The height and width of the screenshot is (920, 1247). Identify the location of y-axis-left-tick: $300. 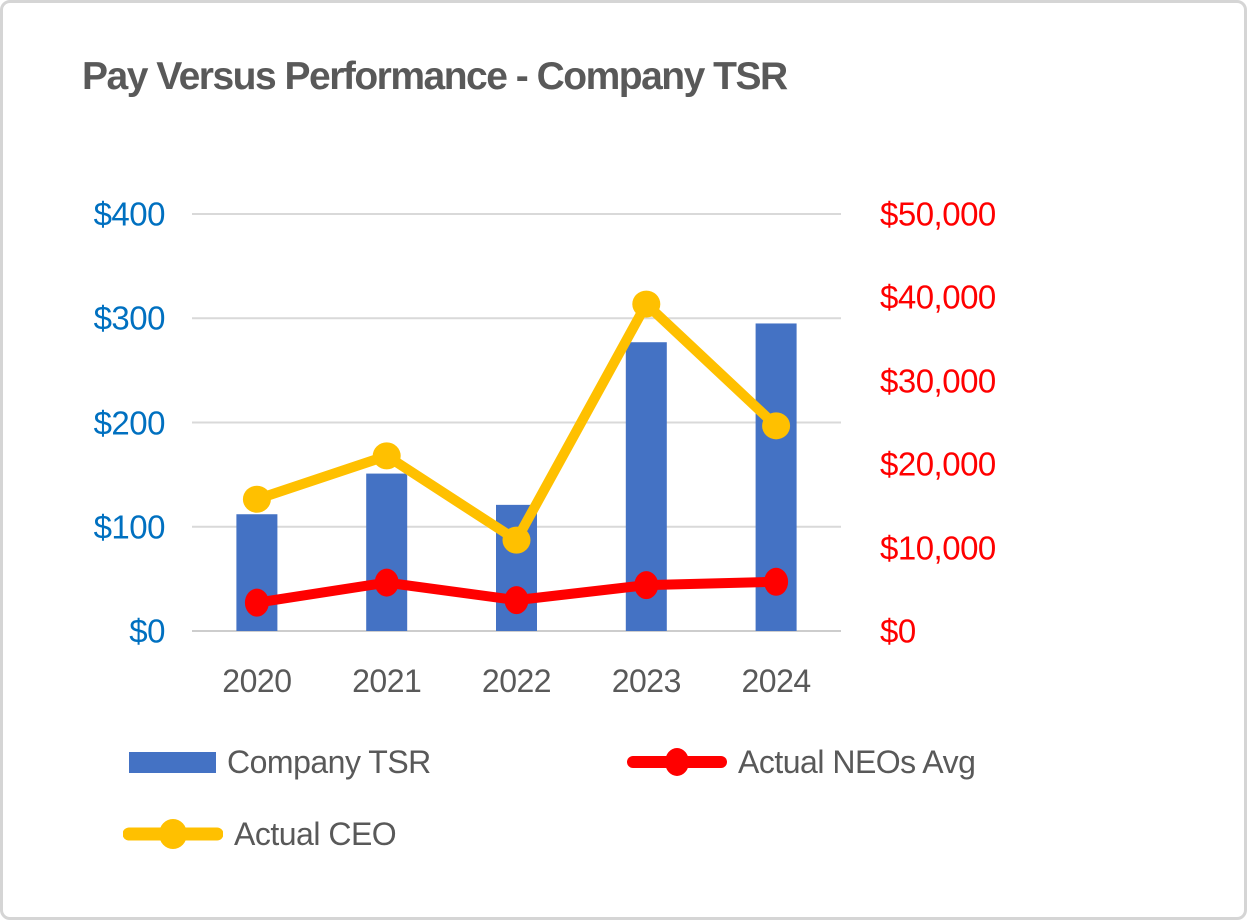
(129, 318).